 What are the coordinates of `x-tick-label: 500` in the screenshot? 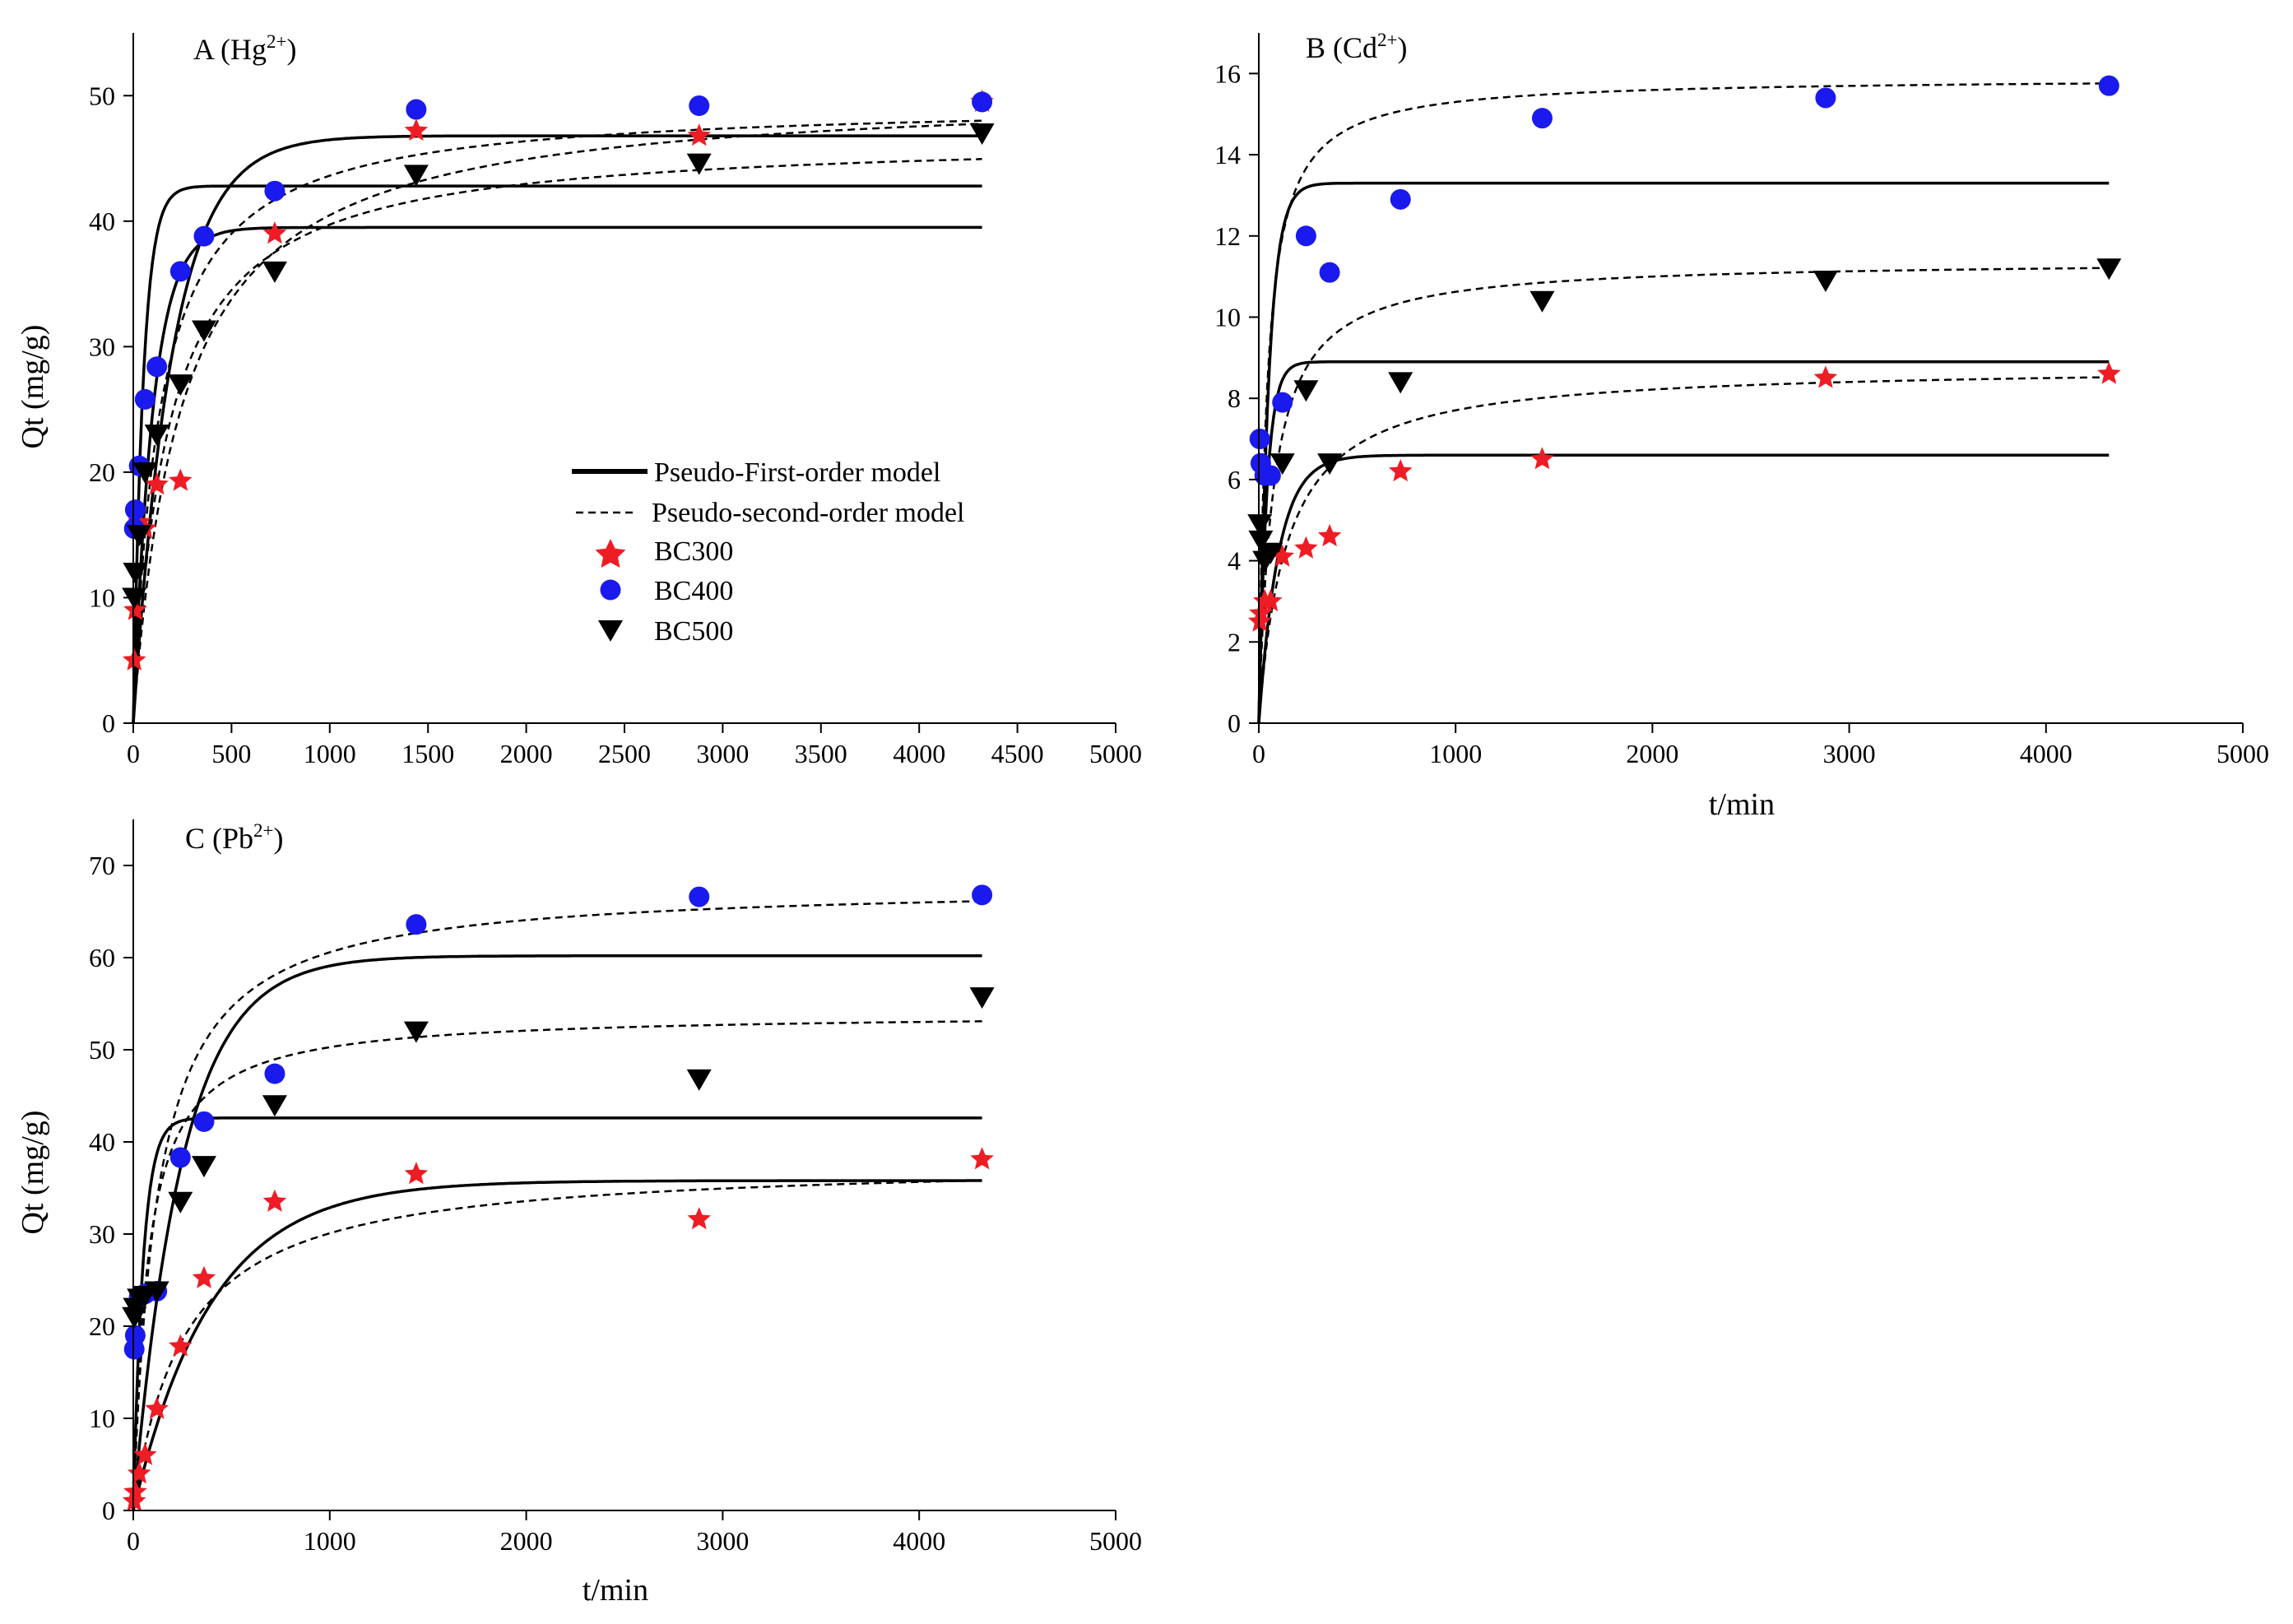 It's located at (231, 753).